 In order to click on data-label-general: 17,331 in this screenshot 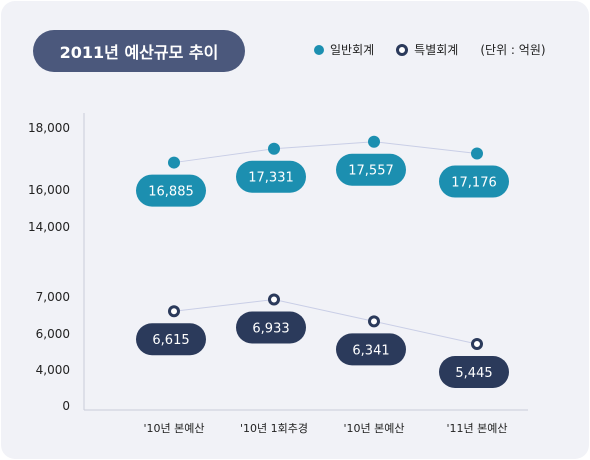, I will do `click(271, 178)`.